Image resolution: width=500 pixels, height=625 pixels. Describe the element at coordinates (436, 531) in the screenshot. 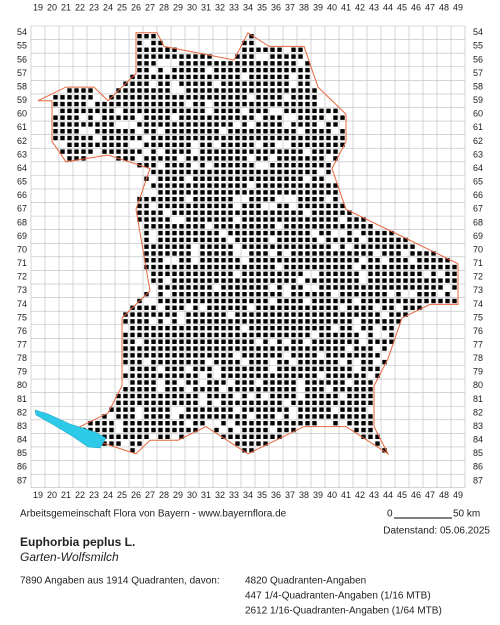

I see `date: Datenstand: 05.06.2025` at that location.